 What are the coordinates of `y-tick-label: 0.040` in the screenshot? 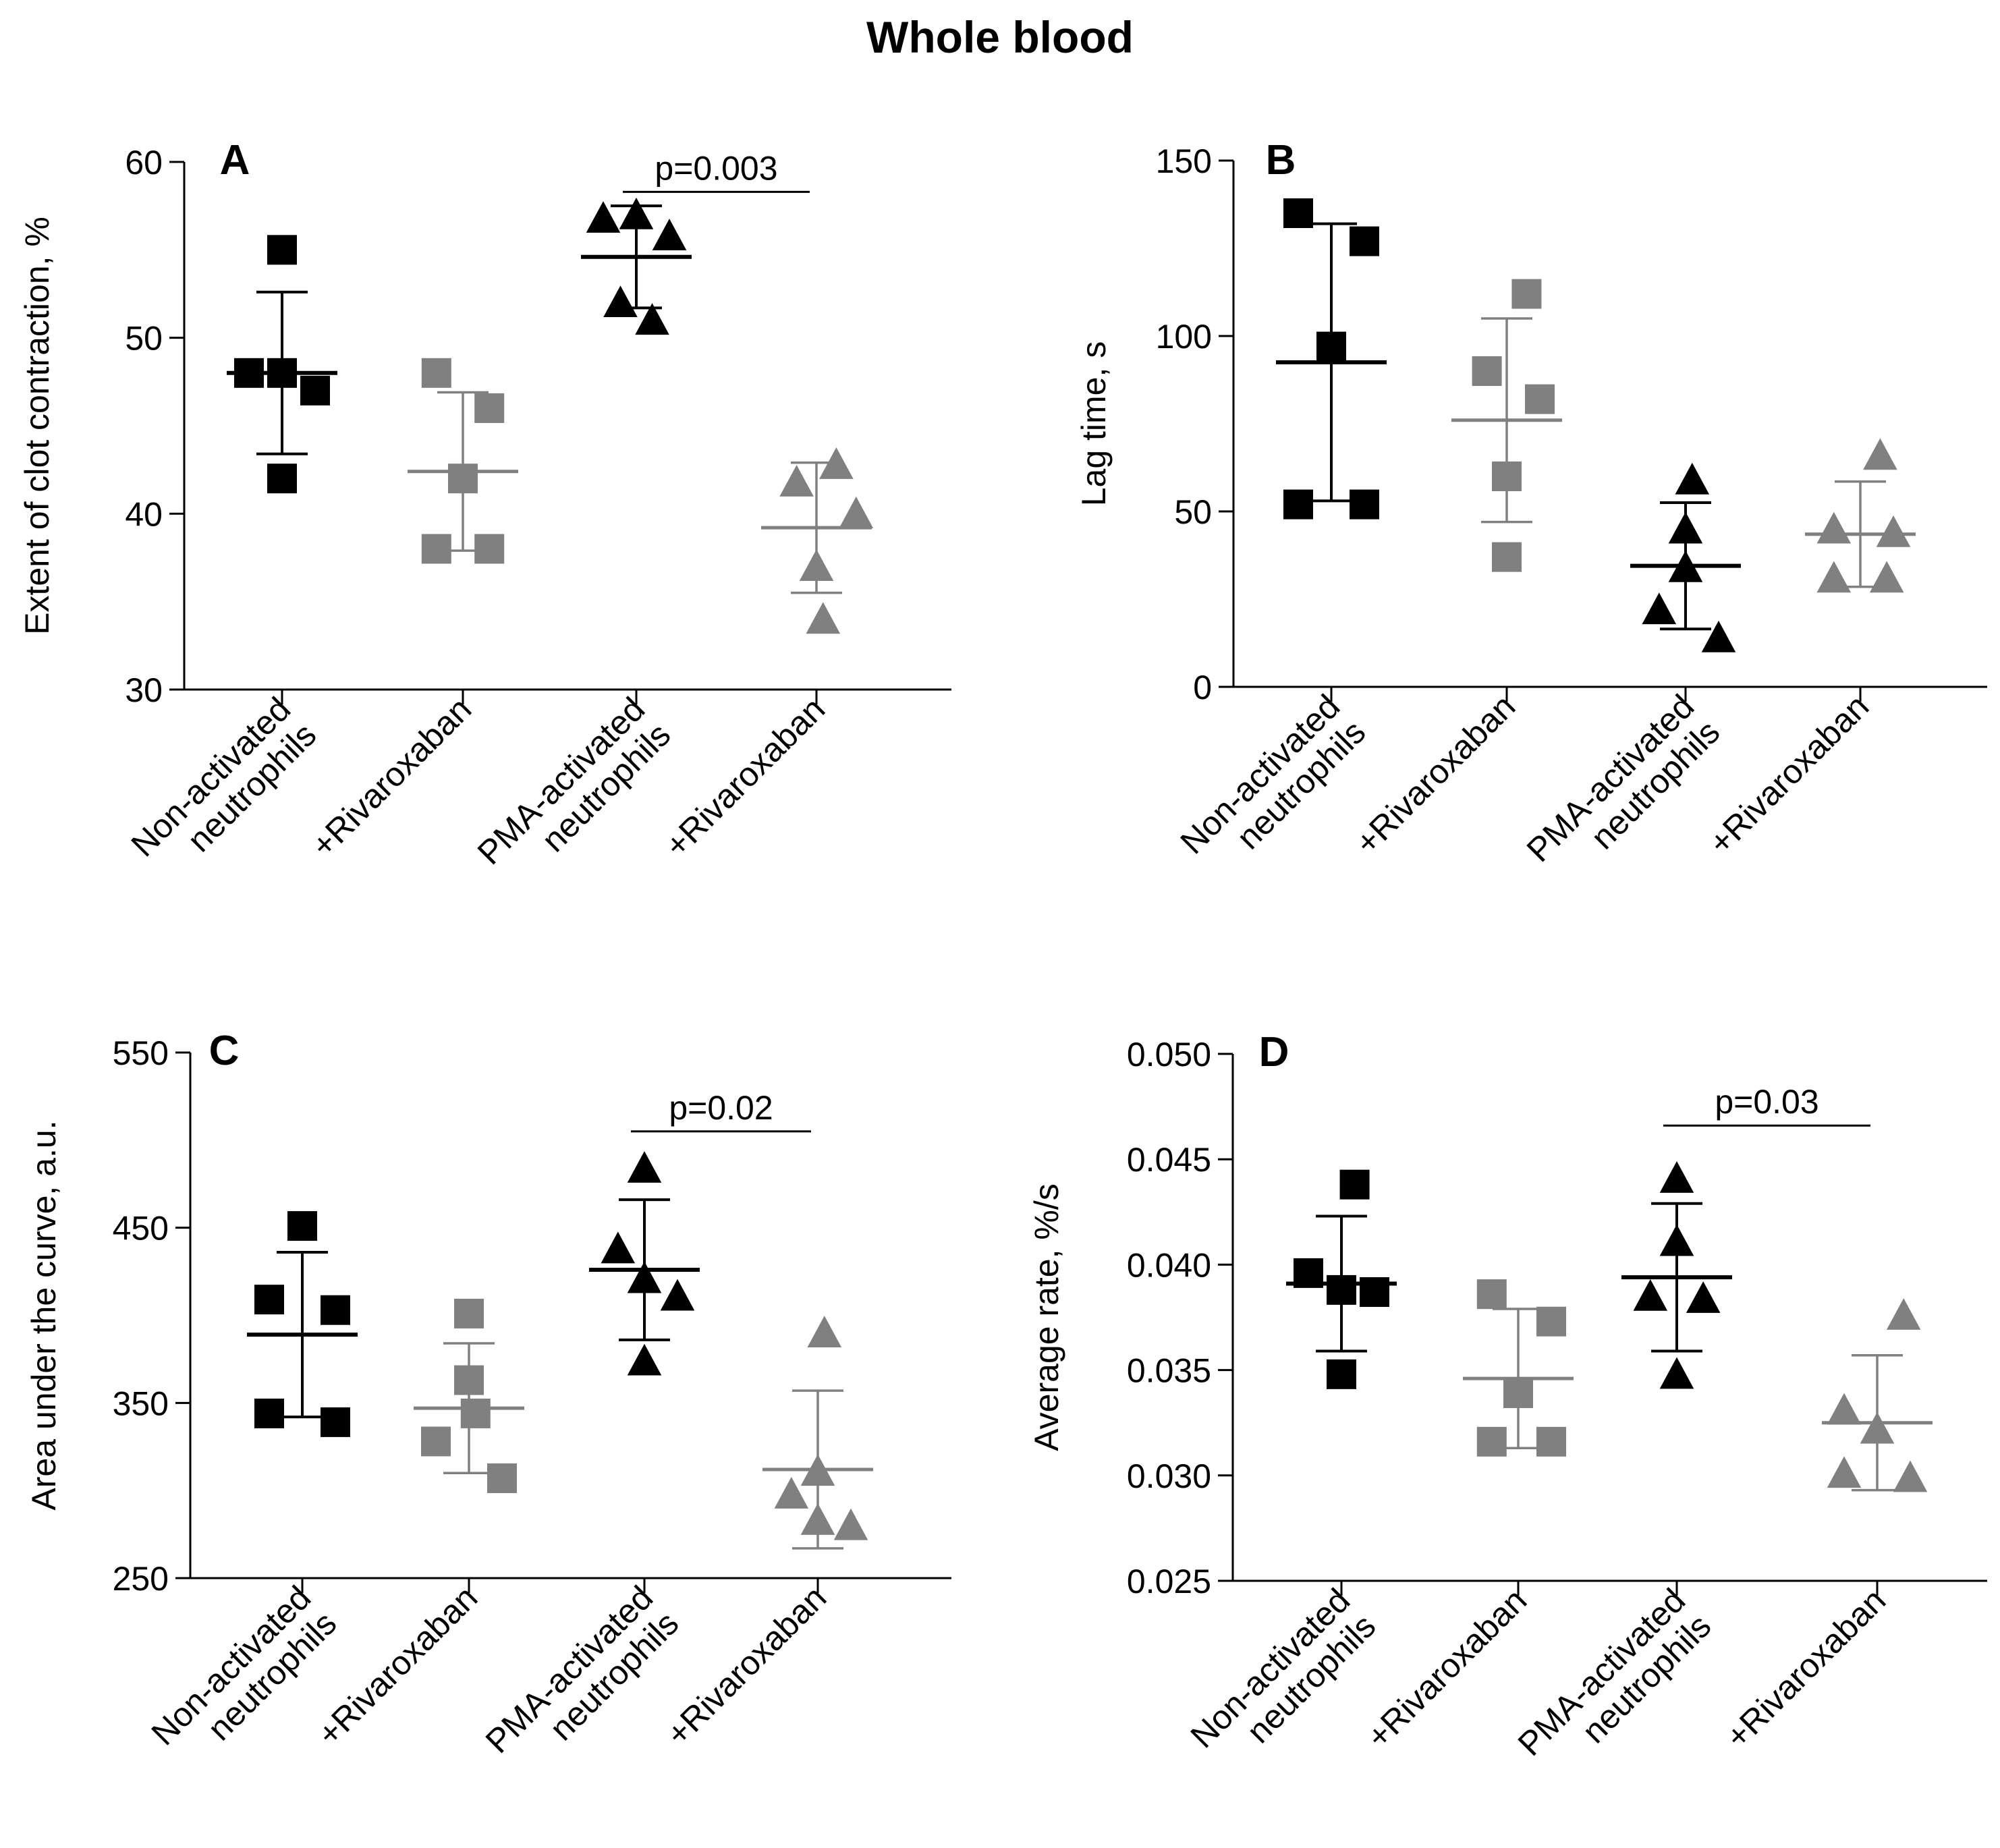 It's located at (1169, 1265).